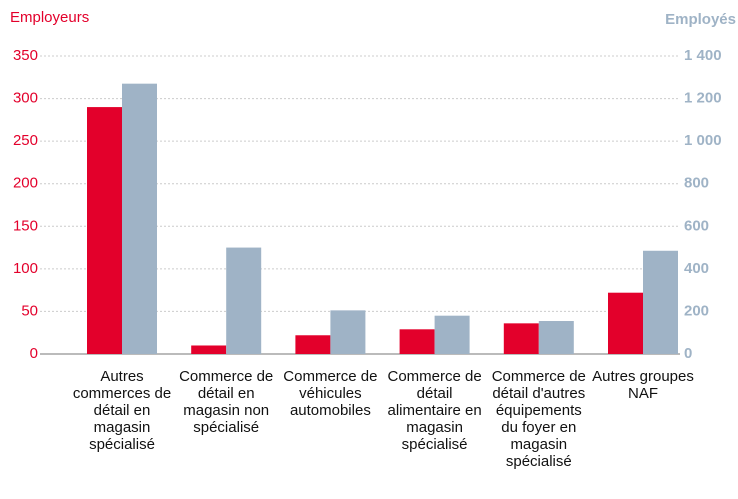 The image size is (738, 499). What do you see at coordinates (696, 268) in the screenshot?
I see `y2-tick-label: 400` at bounding box center [696, 268].